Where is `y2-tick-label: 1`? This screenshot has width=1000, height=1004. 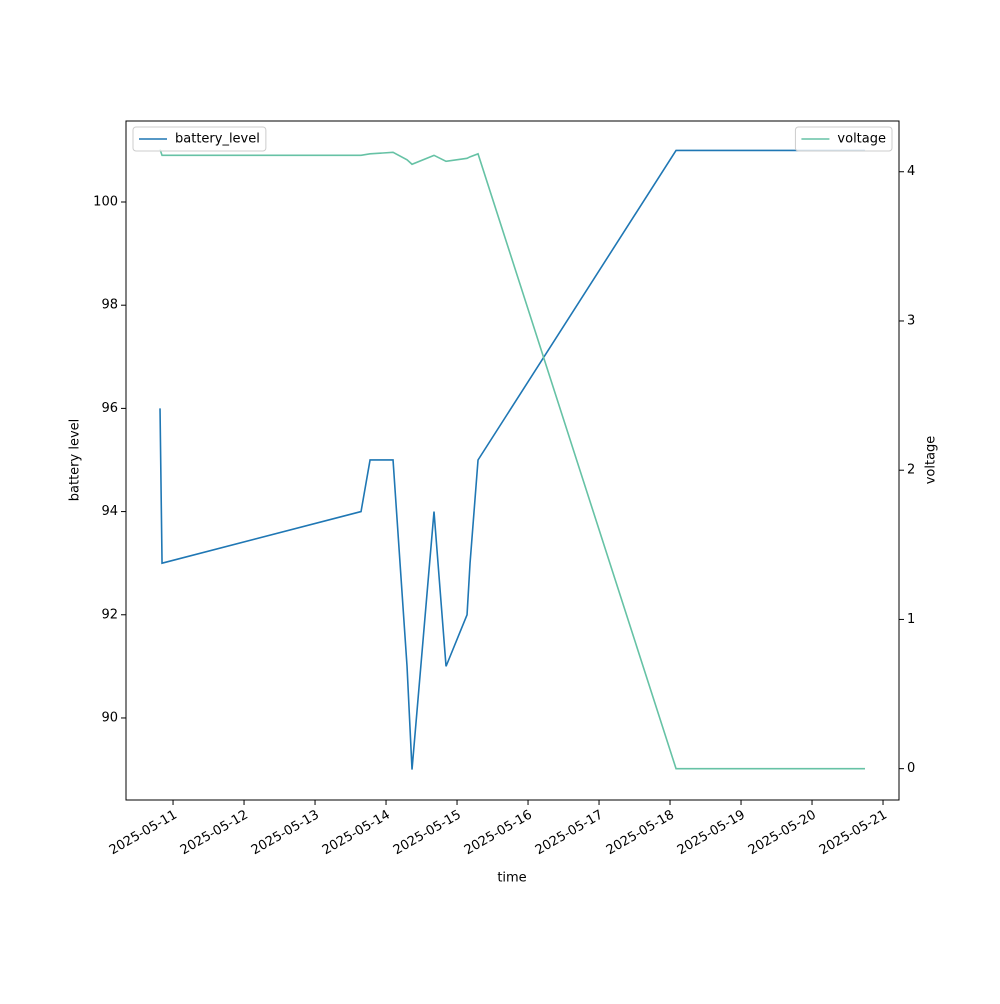
y2-tick-label: 1 is located at coordinates (911, 619).